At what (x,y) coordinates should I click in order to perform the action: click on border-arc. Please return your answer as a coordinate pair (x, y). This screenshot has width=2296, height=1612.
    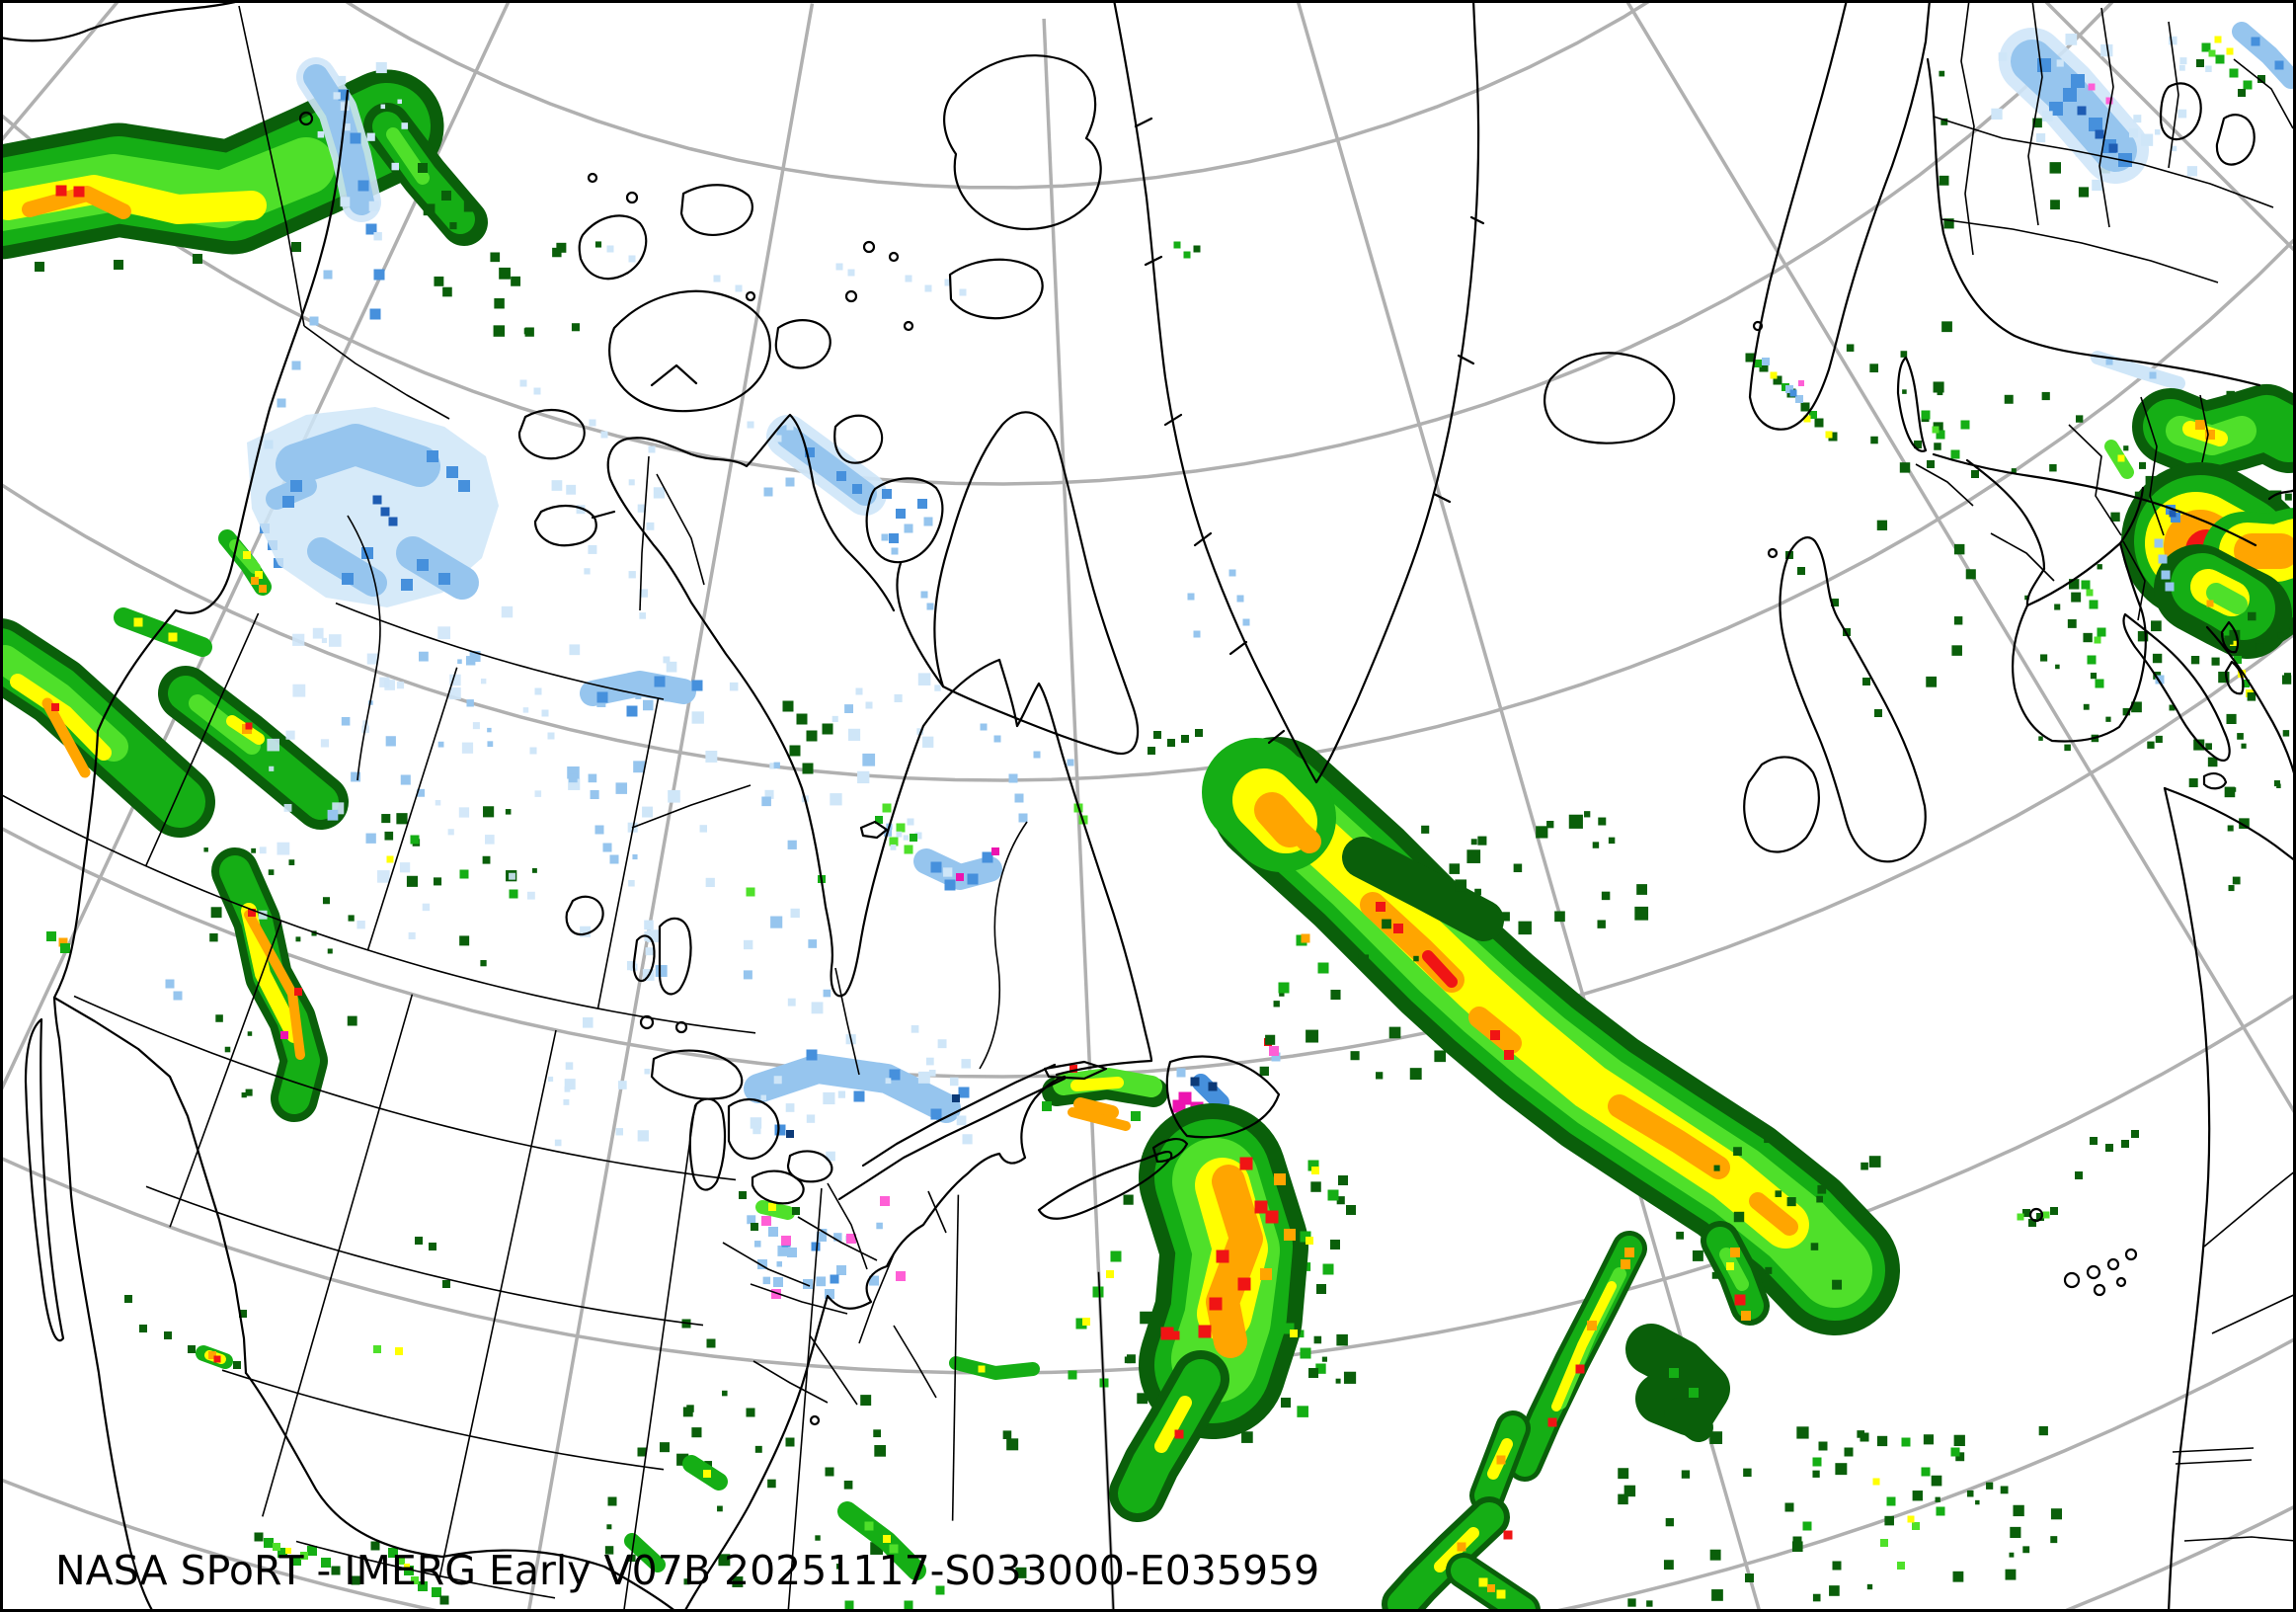
    Looking at the image, I should click on (500, 651).